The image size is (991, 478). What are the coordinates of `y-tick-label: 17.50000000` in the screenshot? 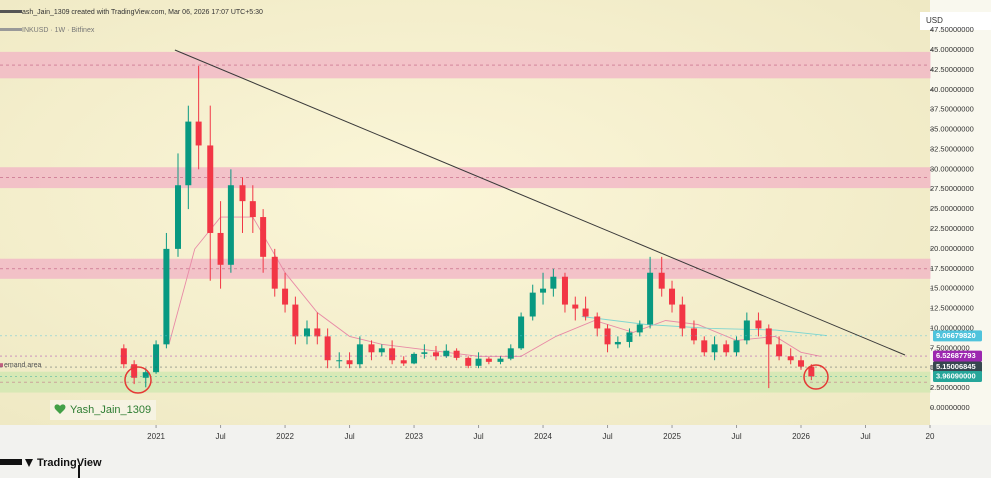 It's located at (952, 268).